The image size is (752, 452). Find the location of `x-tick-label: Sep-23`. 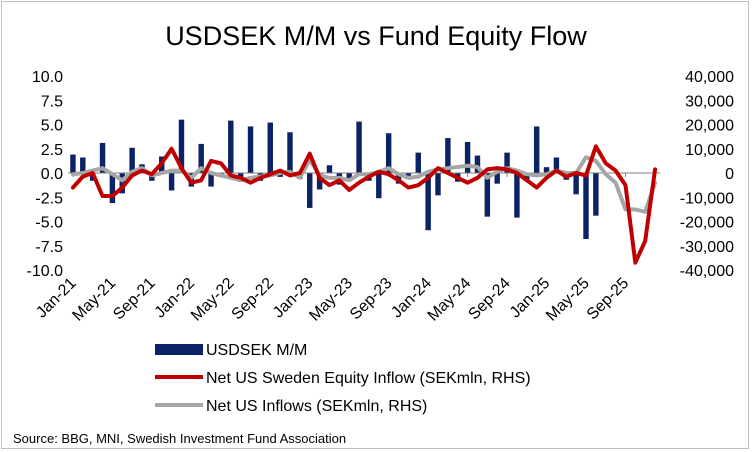

x-tick-label: Sep-23 is located at coordinates (371, 299).